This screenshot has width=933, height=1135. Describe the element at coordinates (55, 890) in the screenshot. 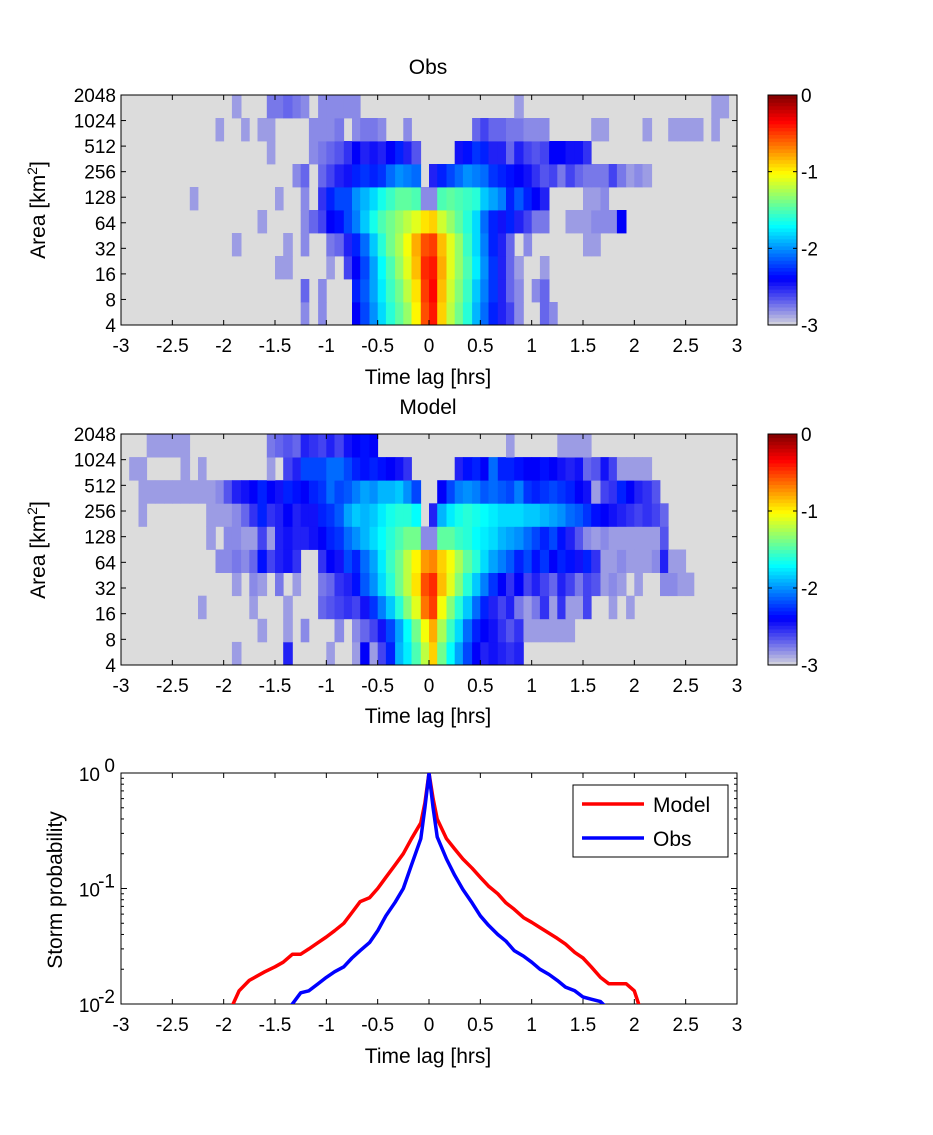

I see `line-y-axis-label: Storm probability` at that location.